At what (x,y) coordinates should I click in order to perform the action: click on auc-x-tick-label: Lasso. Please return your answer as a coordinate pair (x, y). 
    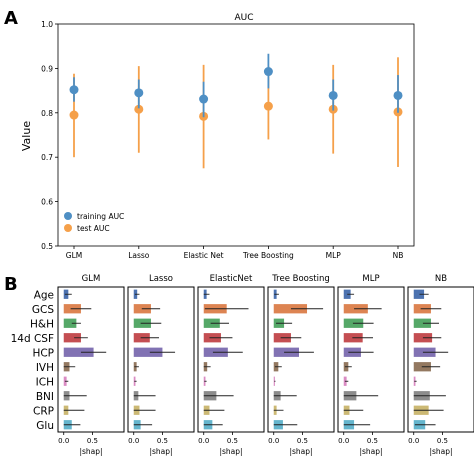
    Looking at the image, I should click on (139, 255).